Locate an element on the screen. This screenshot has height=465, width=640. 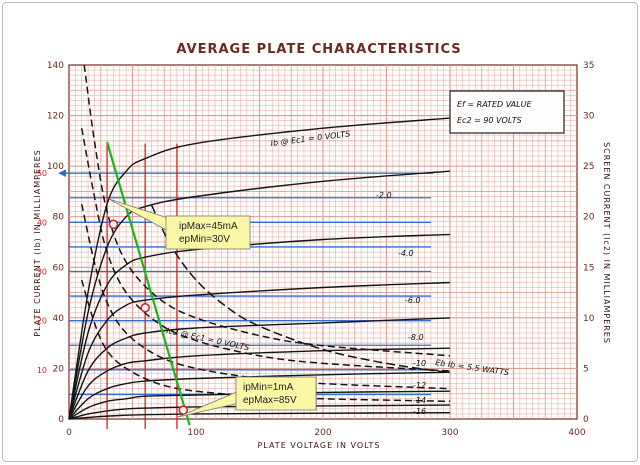
y-tick-overlay-40: 40 is located at coordinates (42, 222).